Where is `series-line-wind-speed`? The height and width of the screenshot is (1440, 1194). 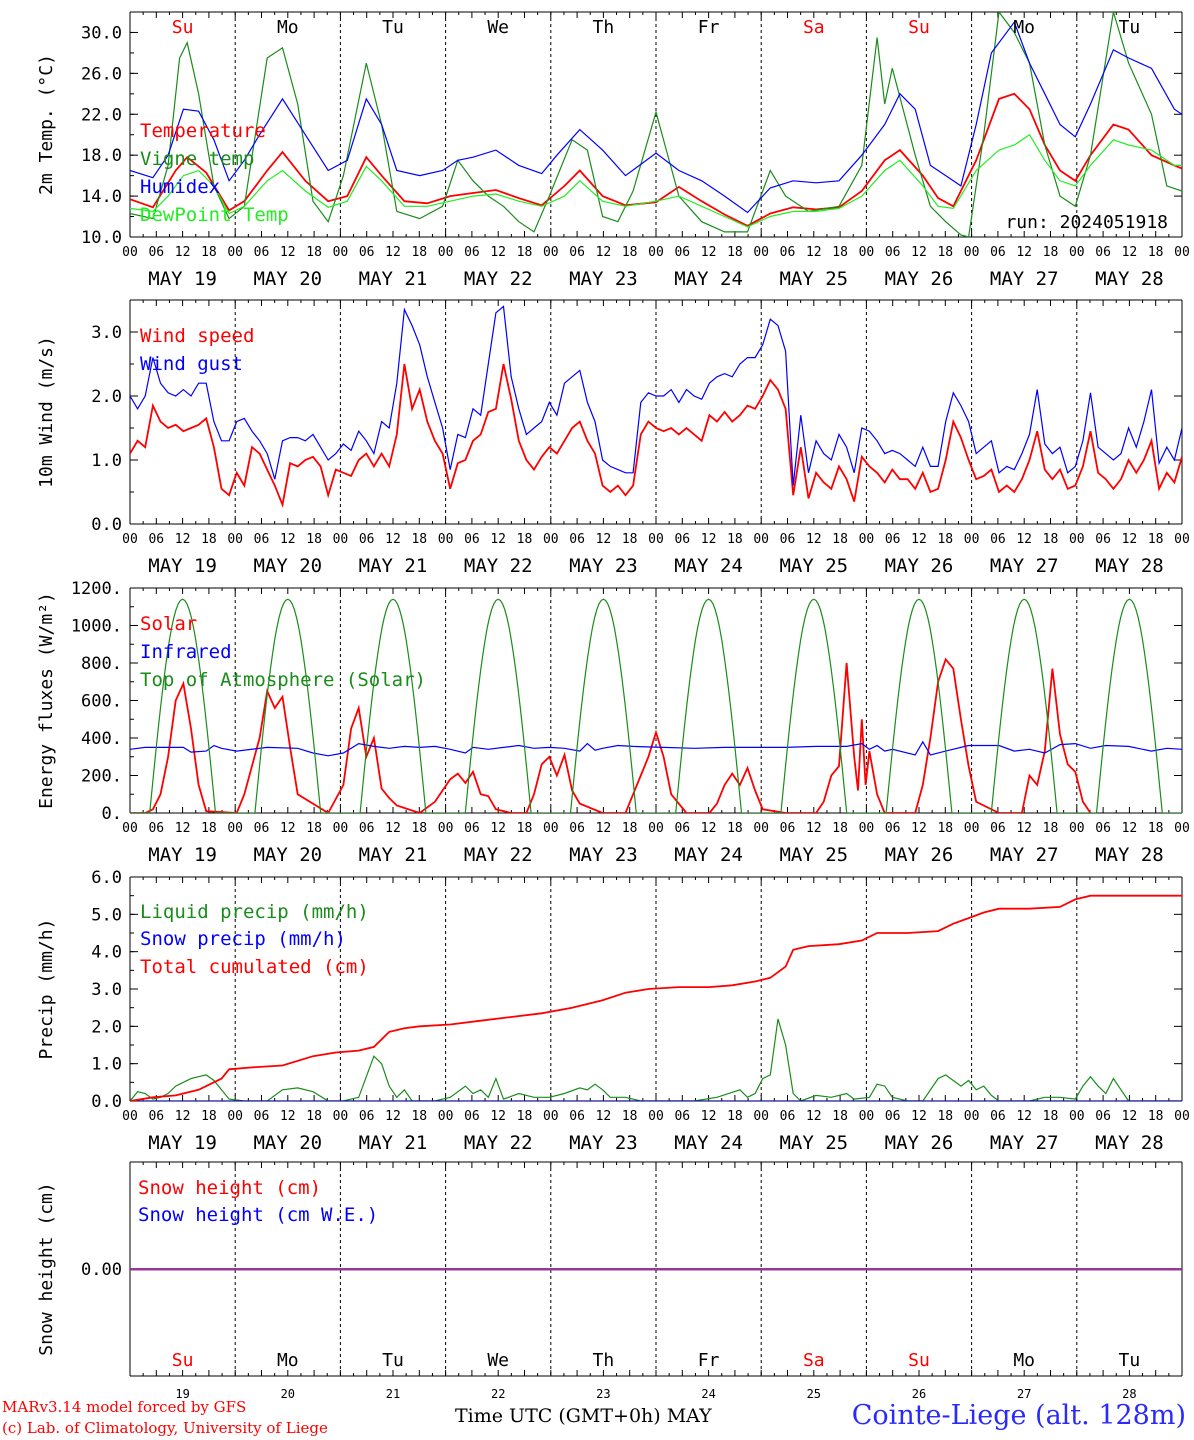
series-line-wind-speed is located at coordinates (656, 436).